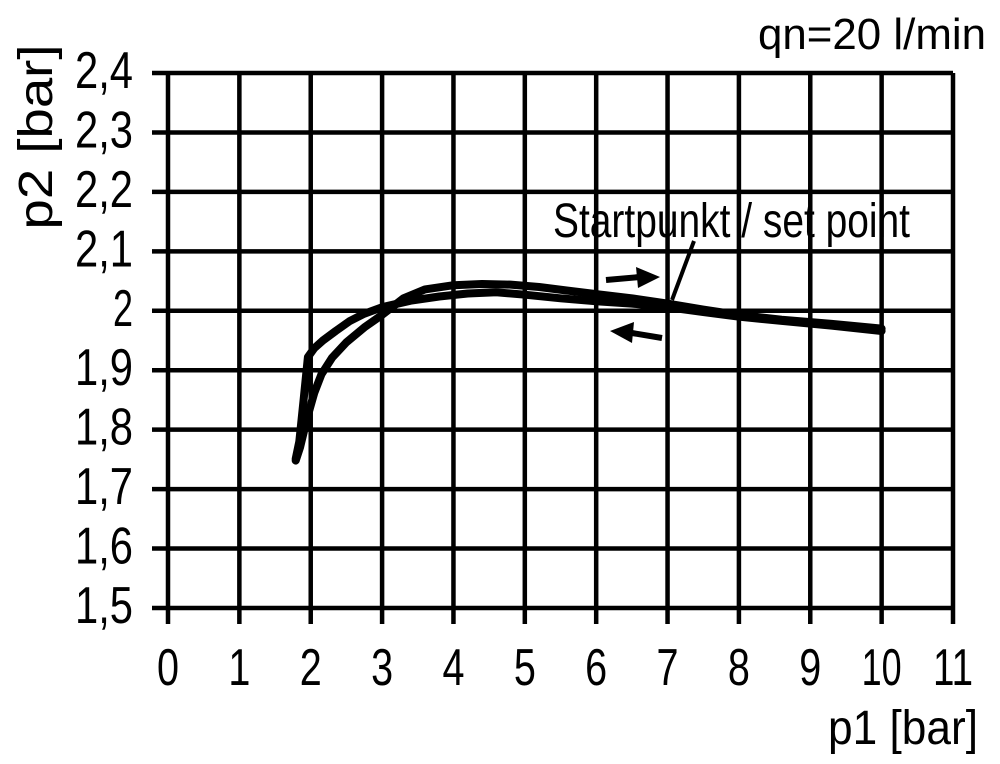 The width and height of the screenshot is (1000, 764). Describe the element at coordinates (596, 668) in the screenshot. I see `x-tick-label: 6` at that location.